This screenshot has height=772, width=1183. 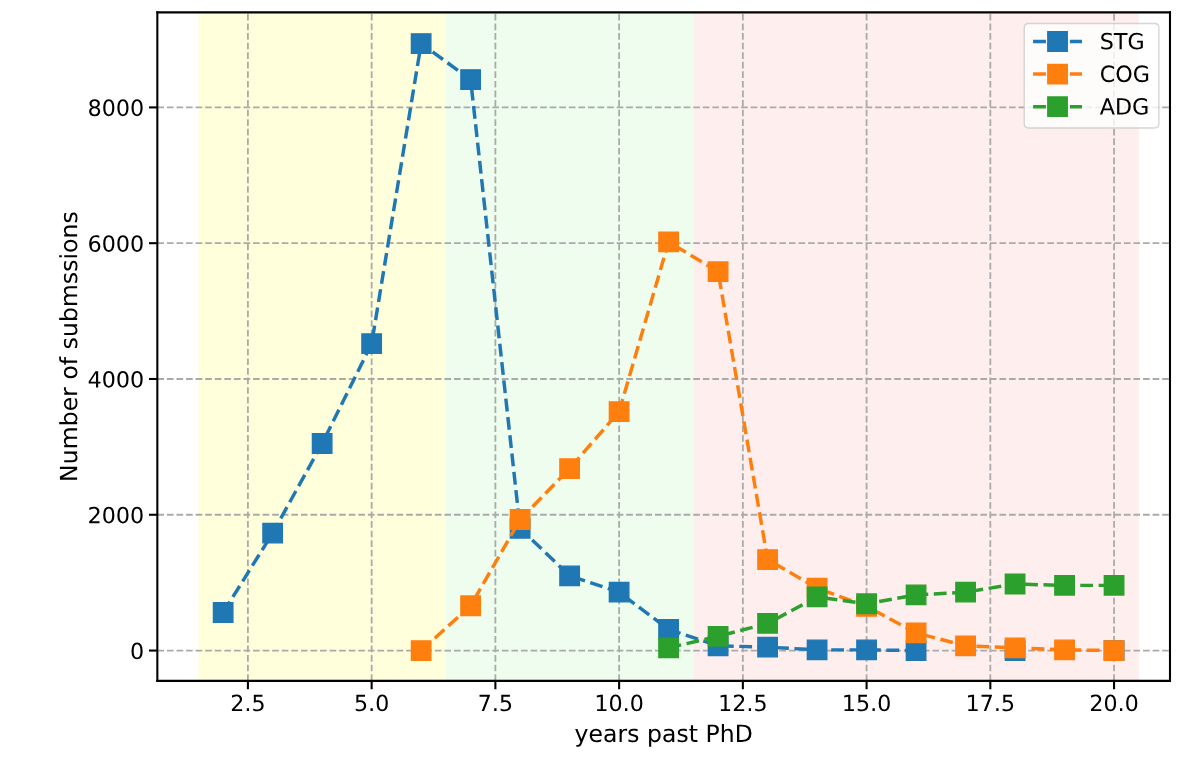 What do you see at coordinates (116, 108) in the screenshot?
I see `y-tick-label: 8000` at bounding box center [116, 108].